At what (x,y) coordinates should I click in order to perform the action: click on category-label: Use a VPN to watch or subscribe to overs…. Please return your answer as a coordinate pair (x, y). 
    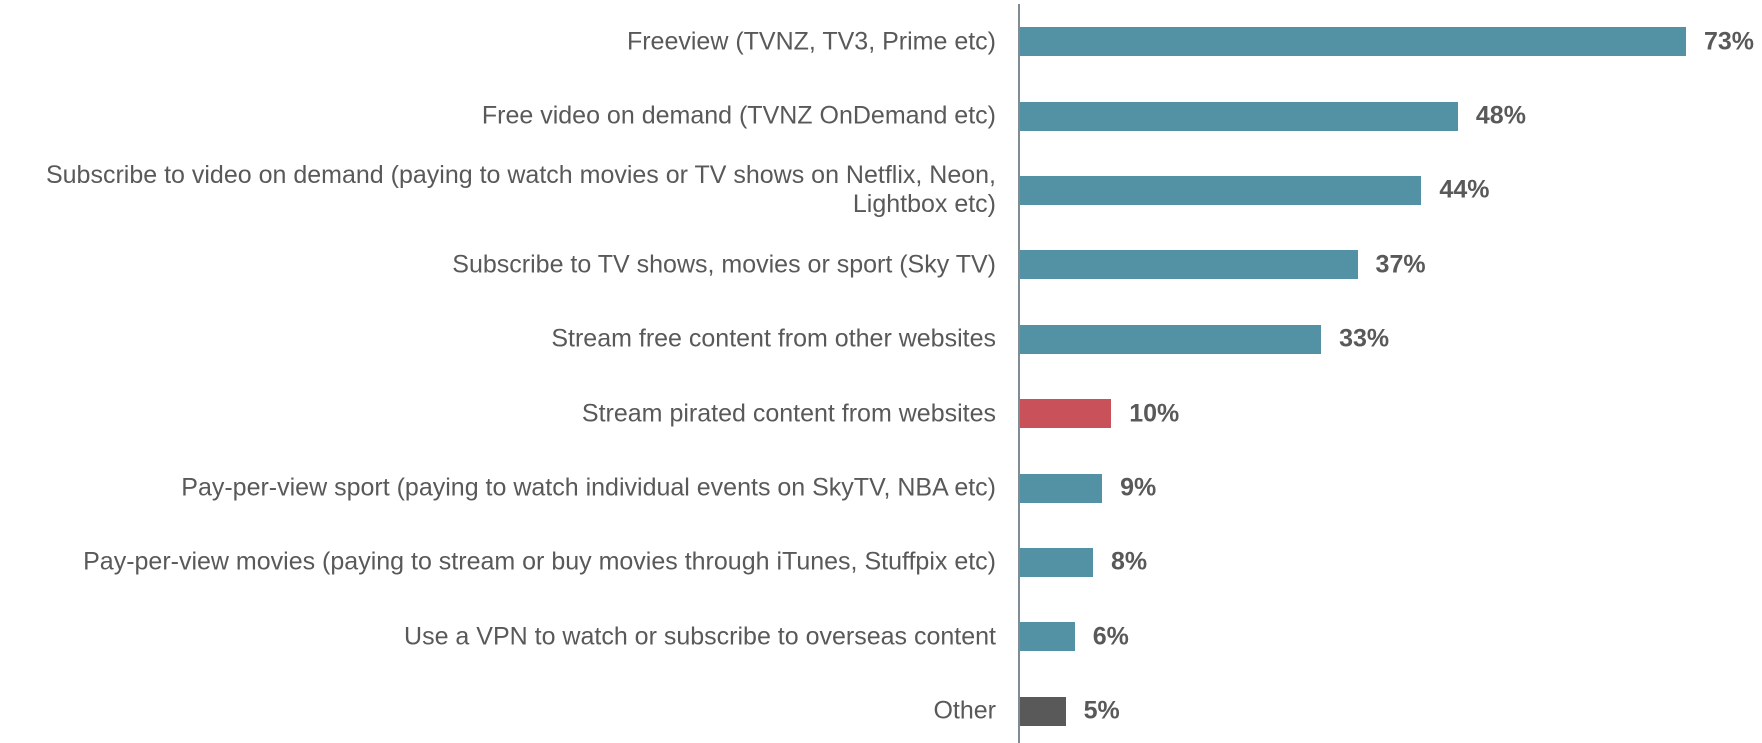
    Looking at the image, I should click on (700, 636).